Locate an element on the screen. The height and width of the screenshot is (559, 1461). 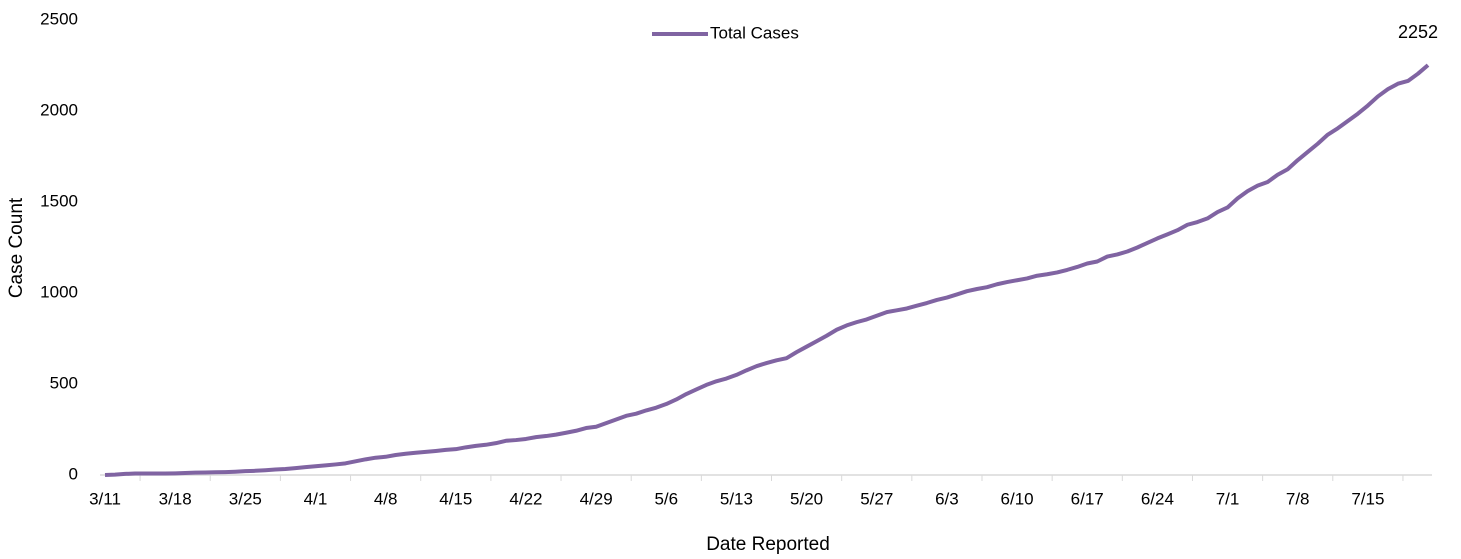
x-tick-label: 5/20 is located at coordinates (806, 498).